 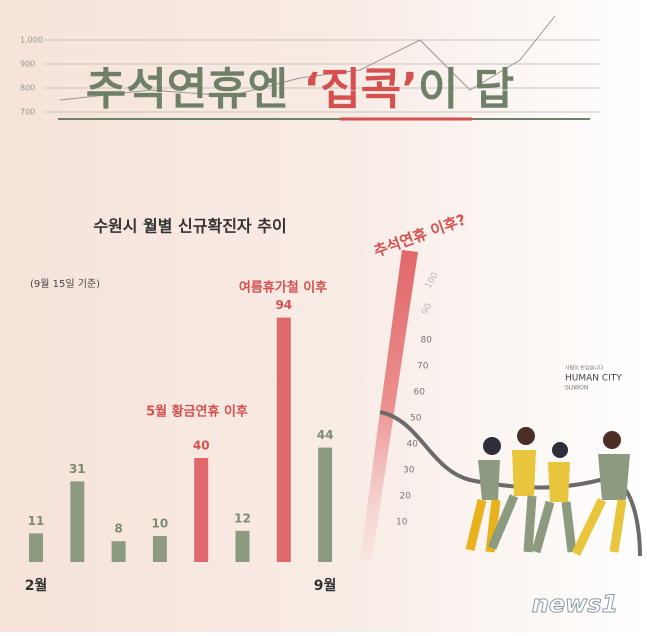 I want to click on value-label: 40, so click(x=201, y=446).